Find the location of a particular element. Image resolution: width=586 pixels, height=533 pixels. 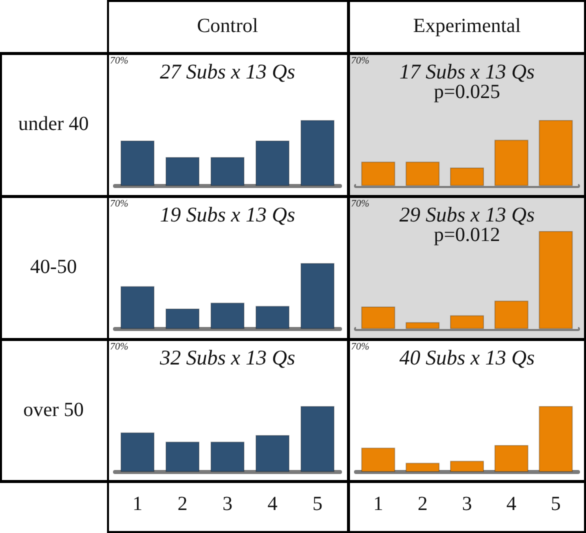

chart-title: 17 Subs x 13 Qs is located at coordinates (467, 72).